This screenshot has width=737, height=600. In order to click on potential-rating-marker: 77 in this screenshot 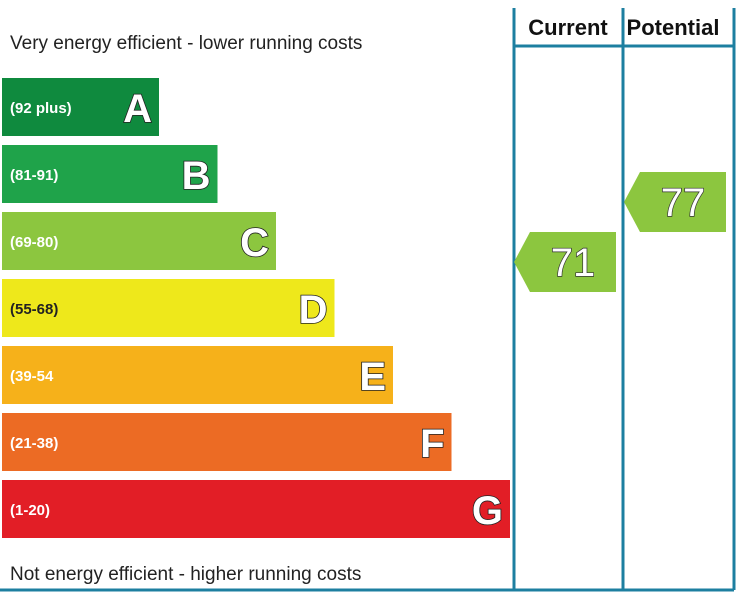, I will do `click(675, 202)`.